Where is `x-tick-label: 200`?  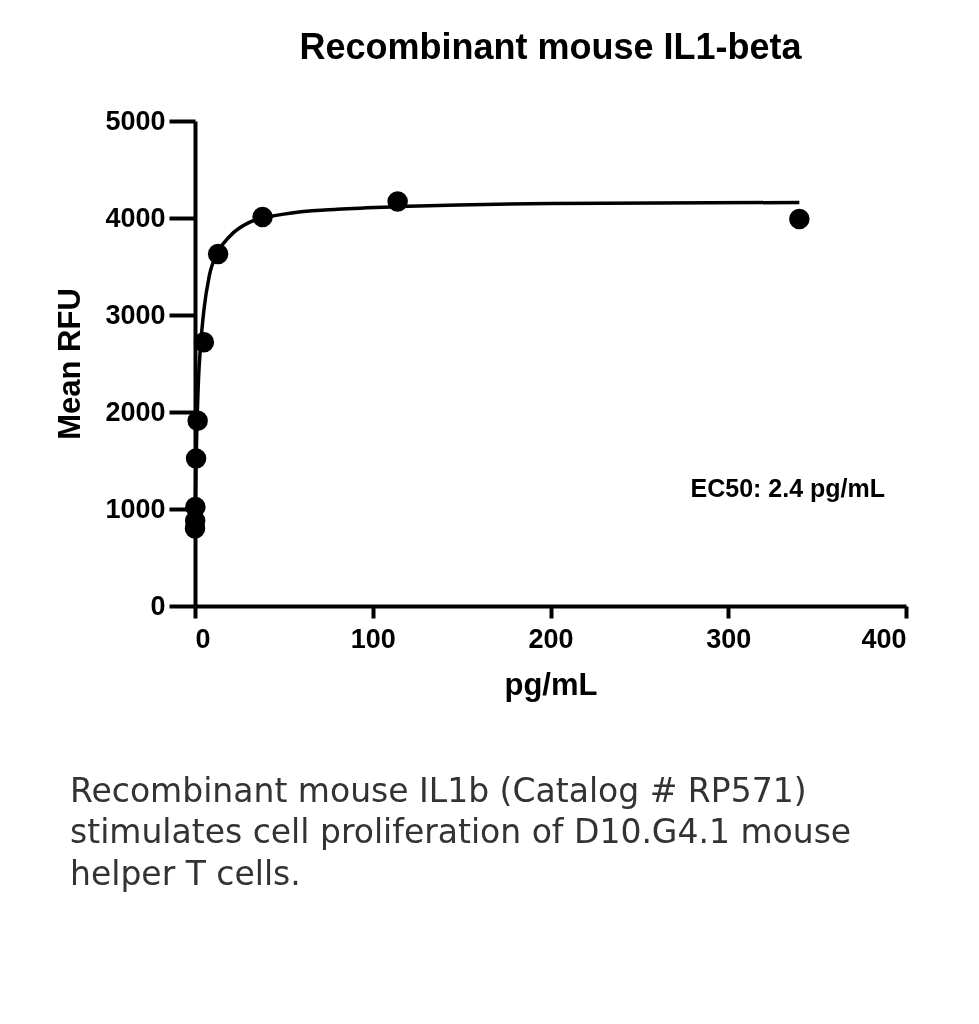 x-tick-label: 200 is located at coordinates (551, 638).